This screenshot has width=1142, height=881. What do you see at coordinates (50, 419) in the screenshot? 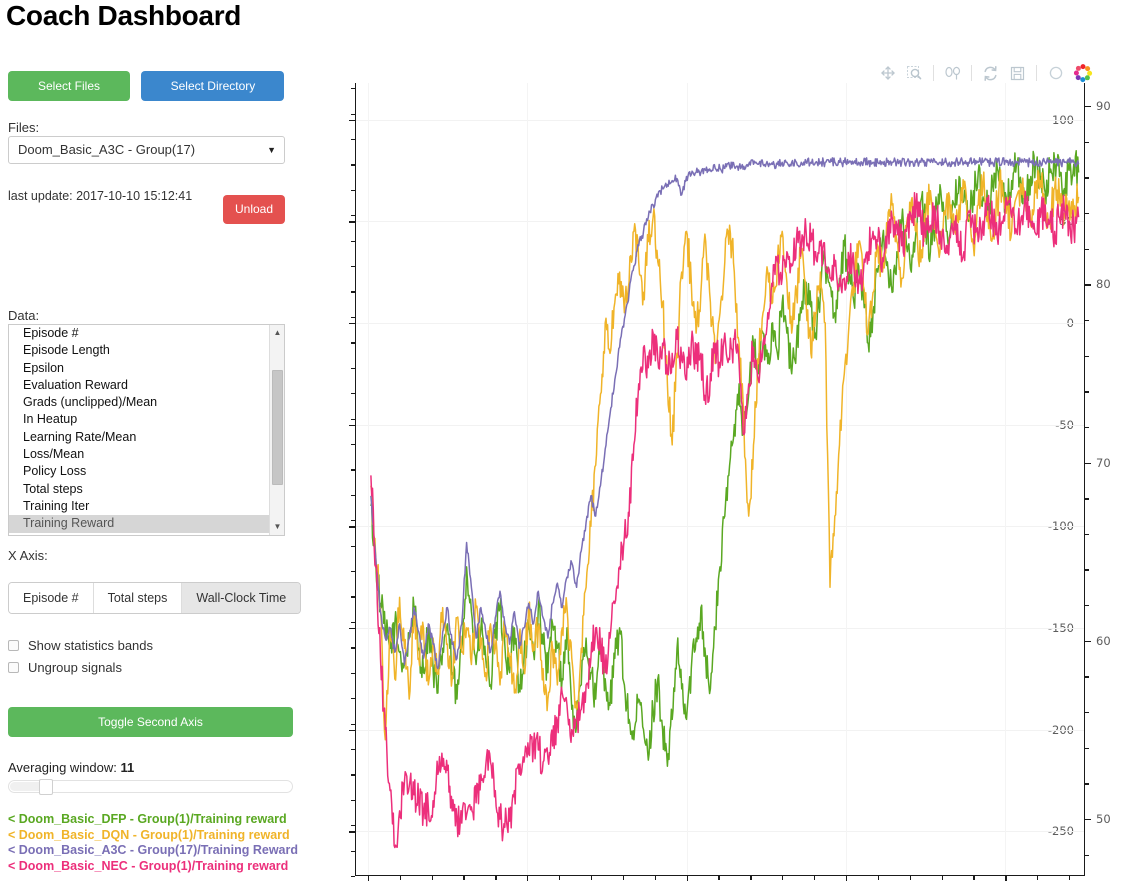
I see `data-list-item: In Heatup` at bounding box center [50, 419].